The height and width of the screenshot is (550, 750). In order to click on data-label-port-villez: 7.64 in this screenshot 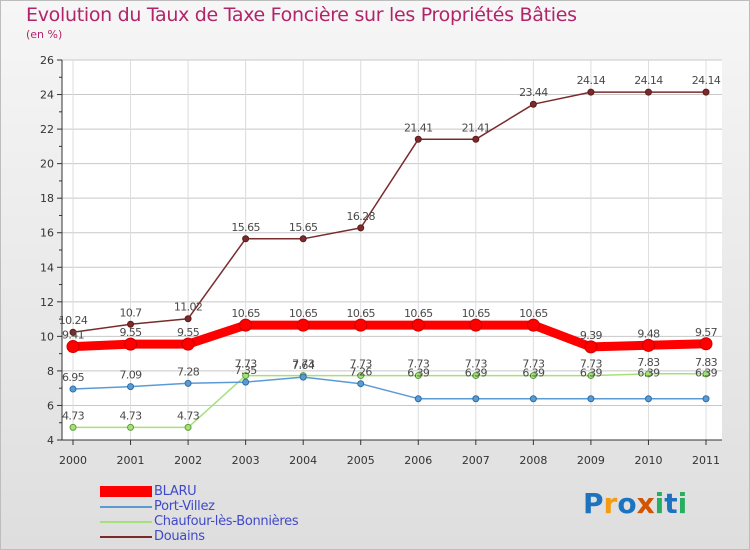, I will do `click(303, 365)`.